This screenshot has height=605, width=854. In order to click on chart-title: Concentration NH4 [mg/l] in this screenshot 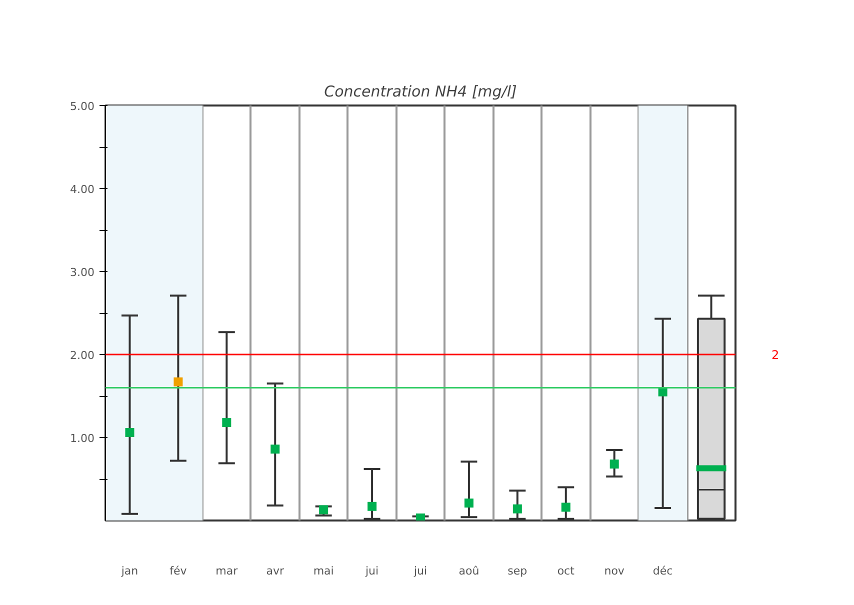, I will do `click(421, 91)`.